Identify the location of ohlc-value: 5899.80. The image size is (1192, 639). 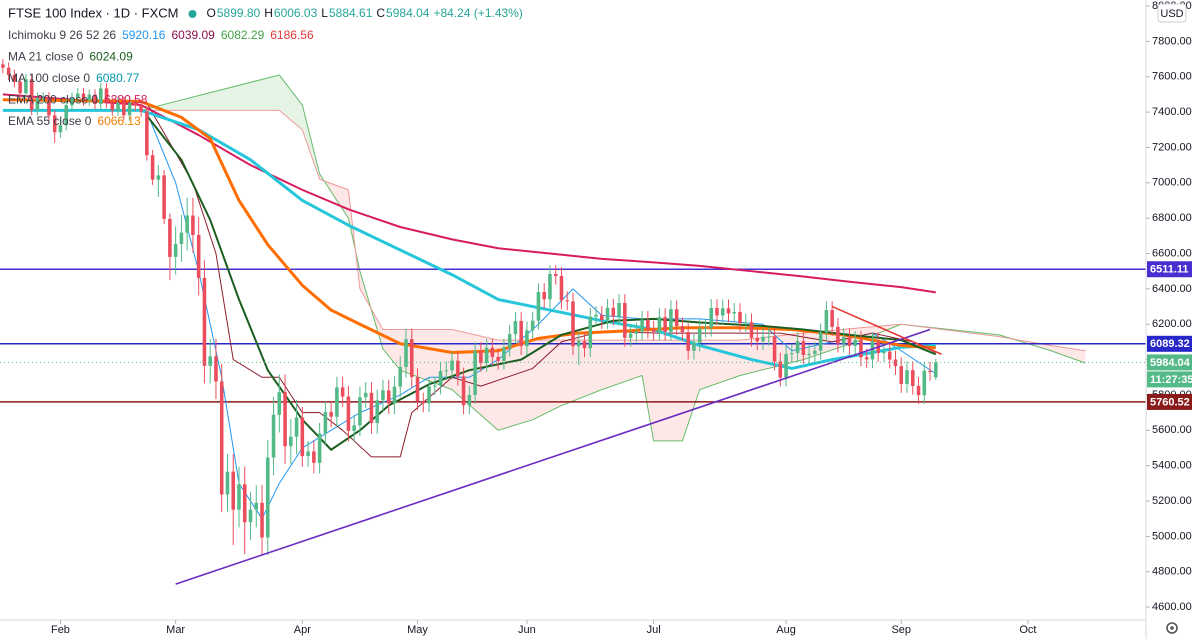
(239, 13).